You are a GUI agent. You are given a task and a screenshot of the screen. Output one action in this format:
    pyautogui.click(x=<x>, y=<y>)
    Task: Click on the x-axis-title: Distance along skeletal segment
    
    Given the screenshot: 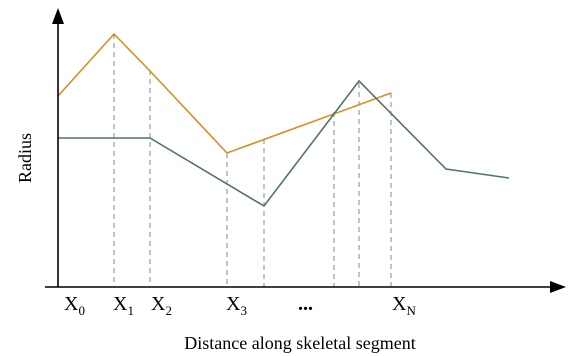 What is the action you would take?
    pyautogui.click(x=299, y=343)
    